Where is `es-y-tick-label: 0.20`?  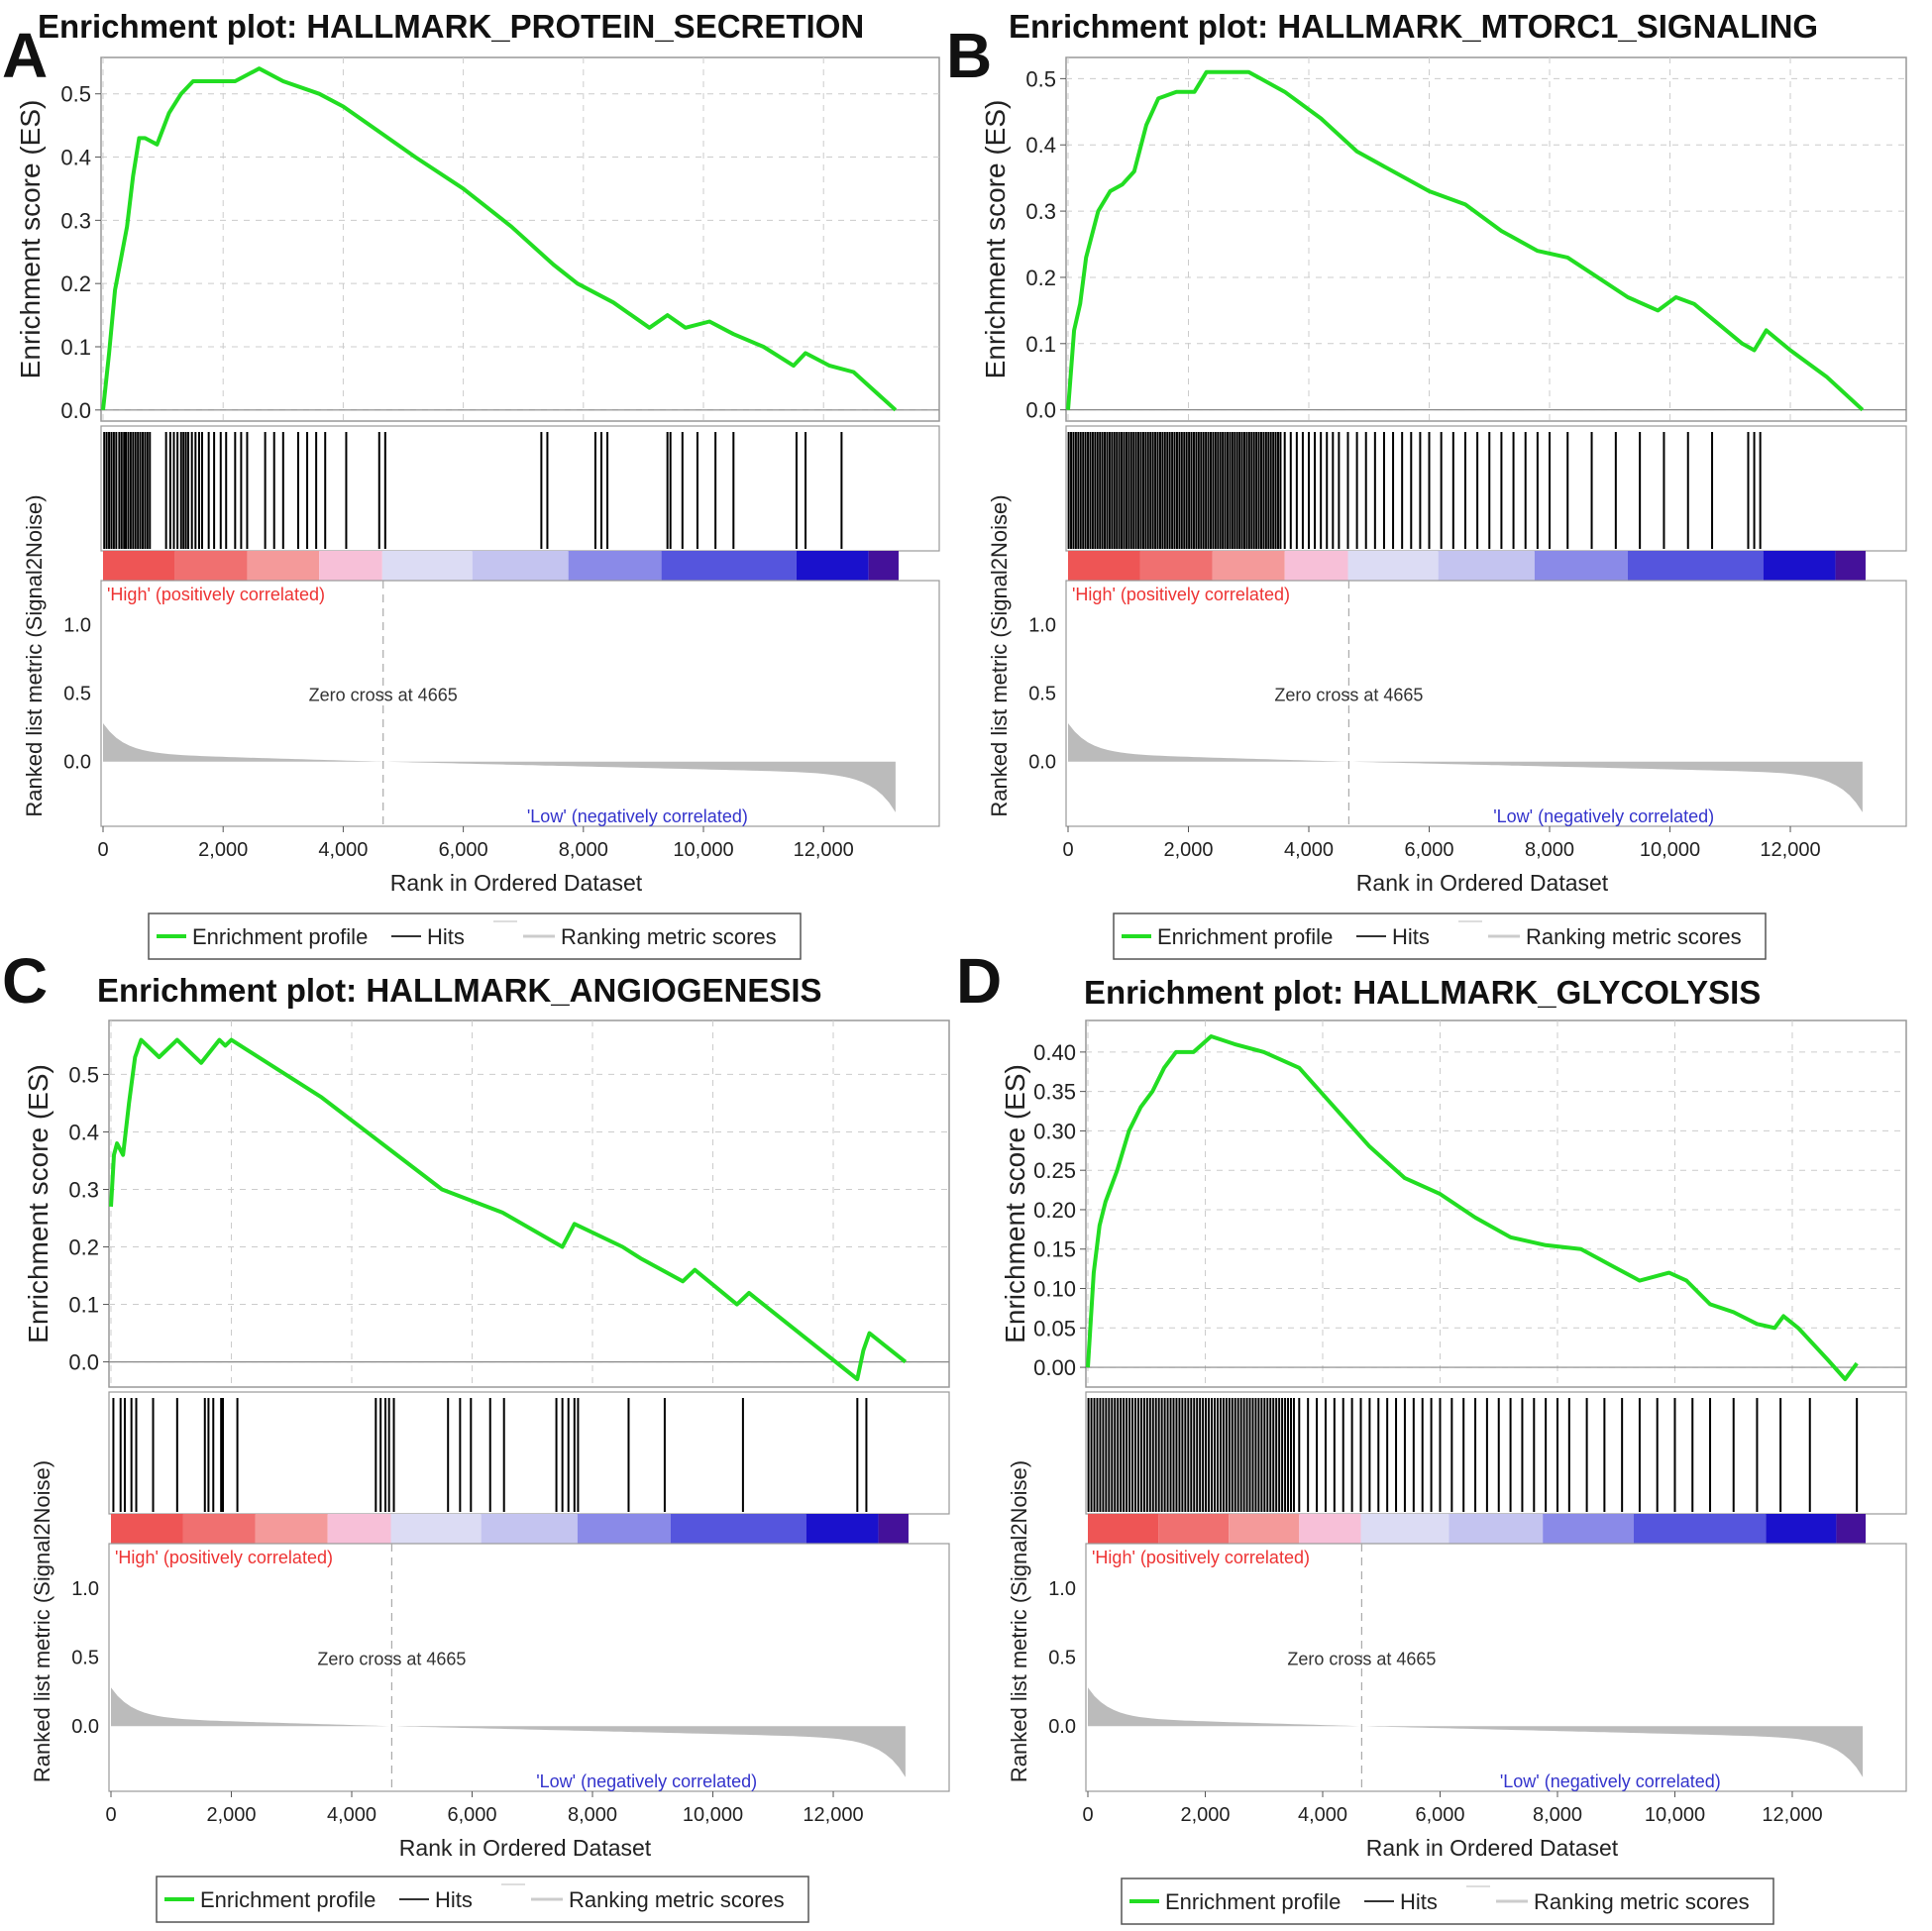 es-y-tick-label: 0.20 is located at coordinates (1055, 1210).